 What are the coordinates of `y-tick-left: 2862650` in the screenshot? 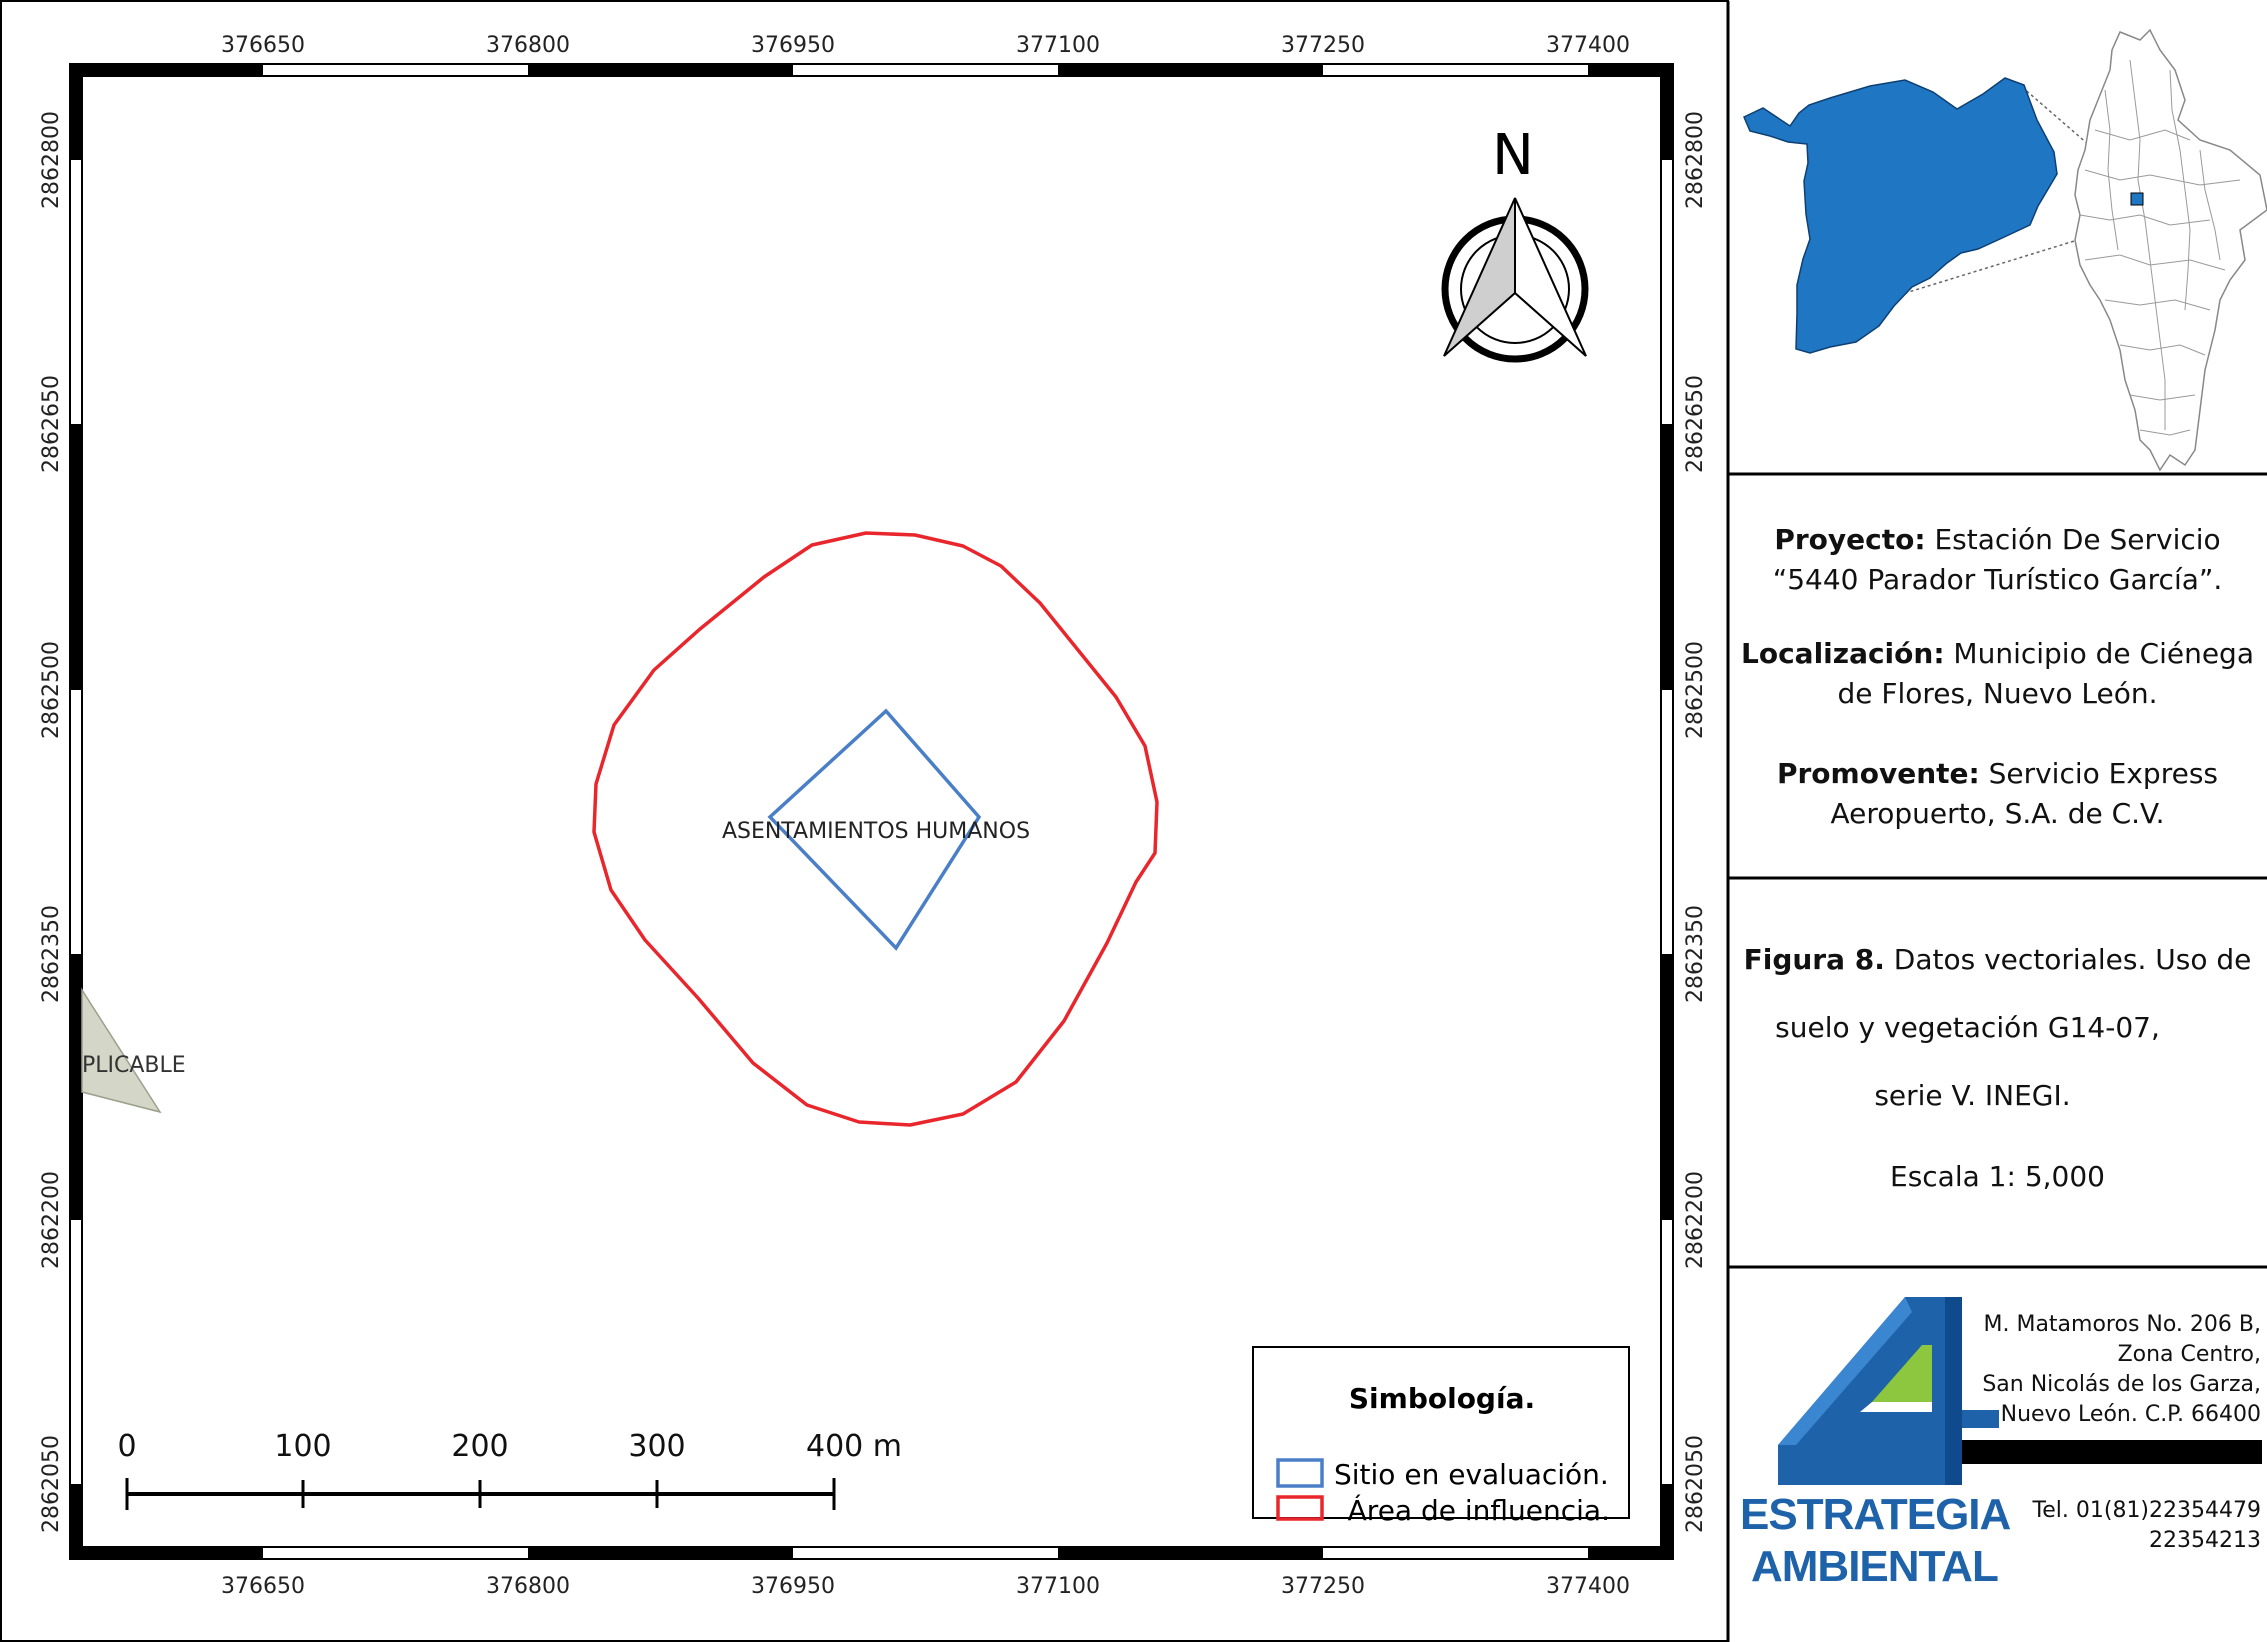 It's located at (51, 424).